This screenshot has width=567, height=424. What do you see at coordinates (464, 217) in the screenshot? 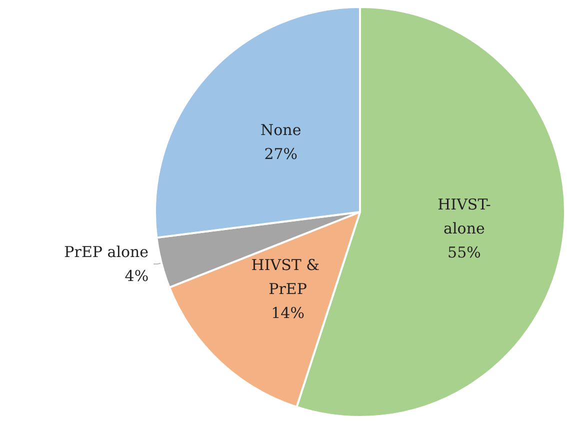
I see `slice-label: HIVST-alone` at bounding box center [464, 217].